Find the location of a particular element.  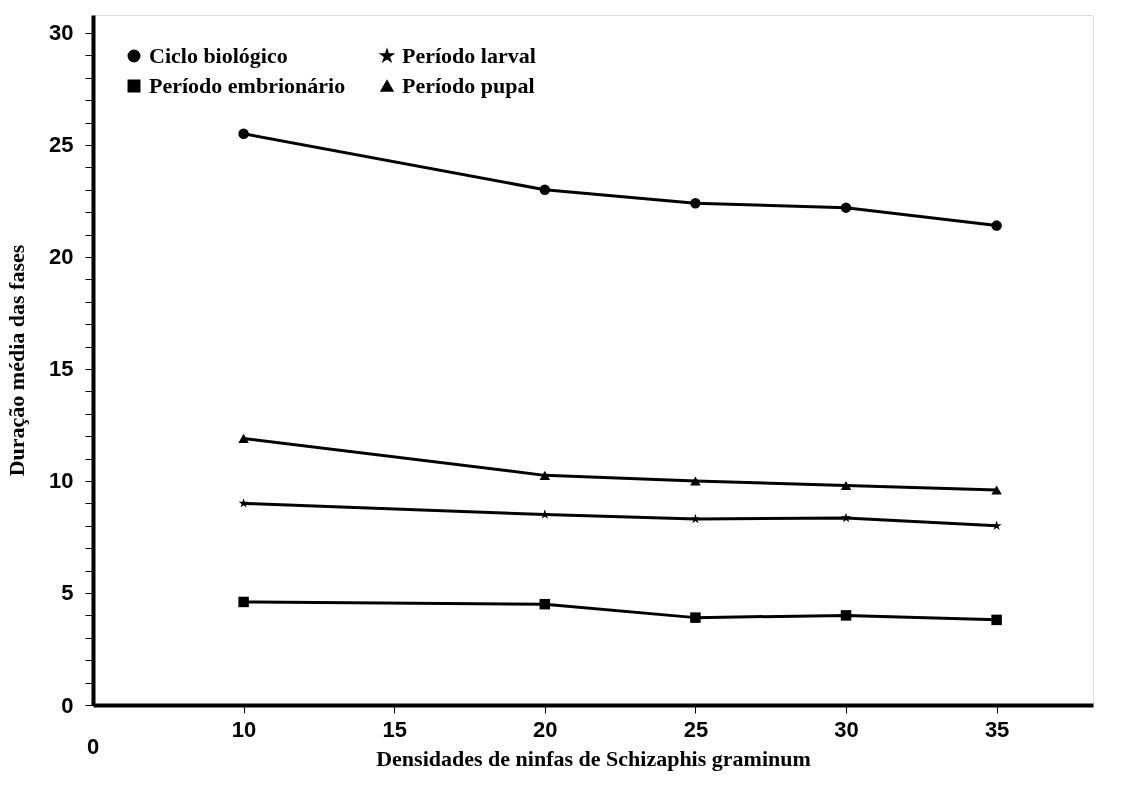

x-tick-label: 15 is located at coordinates (394, 729).